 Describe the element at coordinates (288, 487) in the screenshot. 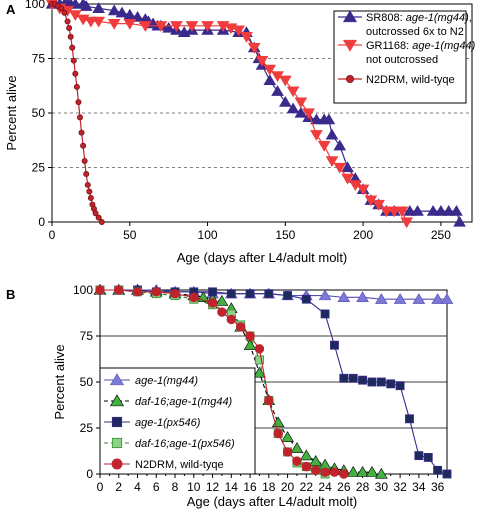

I see `panel-b-x-tick-label: 20` at that location.